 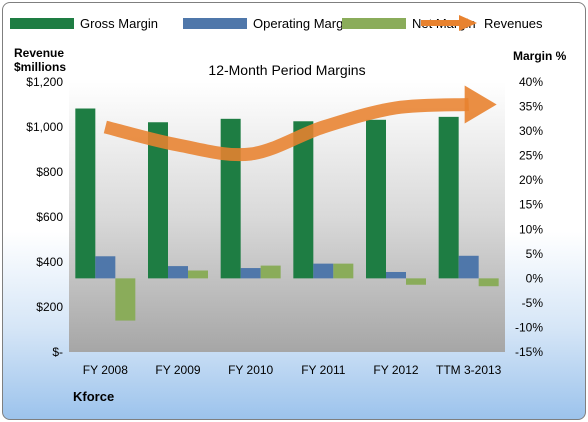 What do you see at coordinates (105, 370) in the screenshot?
I see `category-label: FY 2008` at bounding box center [105, 370].